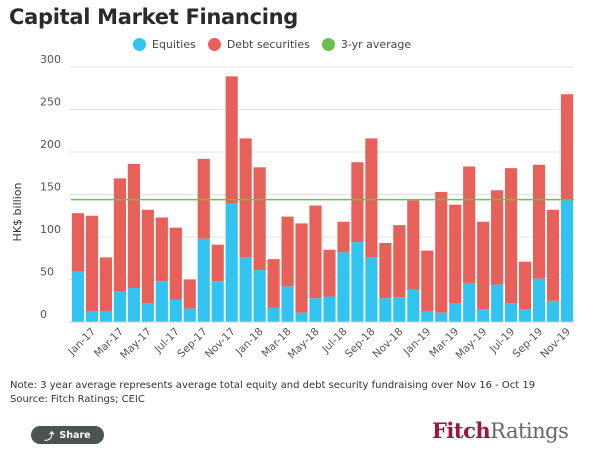  I want to click on fitch-ratings-logo: FitchRatings, so click(500, 430).